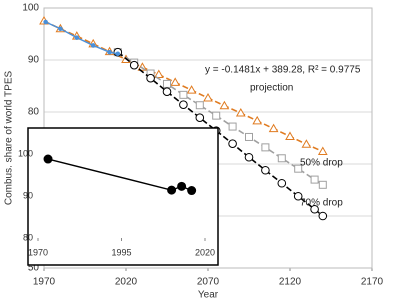 The width and height of the screenshot is (400, 302). Describe the element at coordinates (321, 163) in the screenshot. I see `annotation: 50% drop` at that location.